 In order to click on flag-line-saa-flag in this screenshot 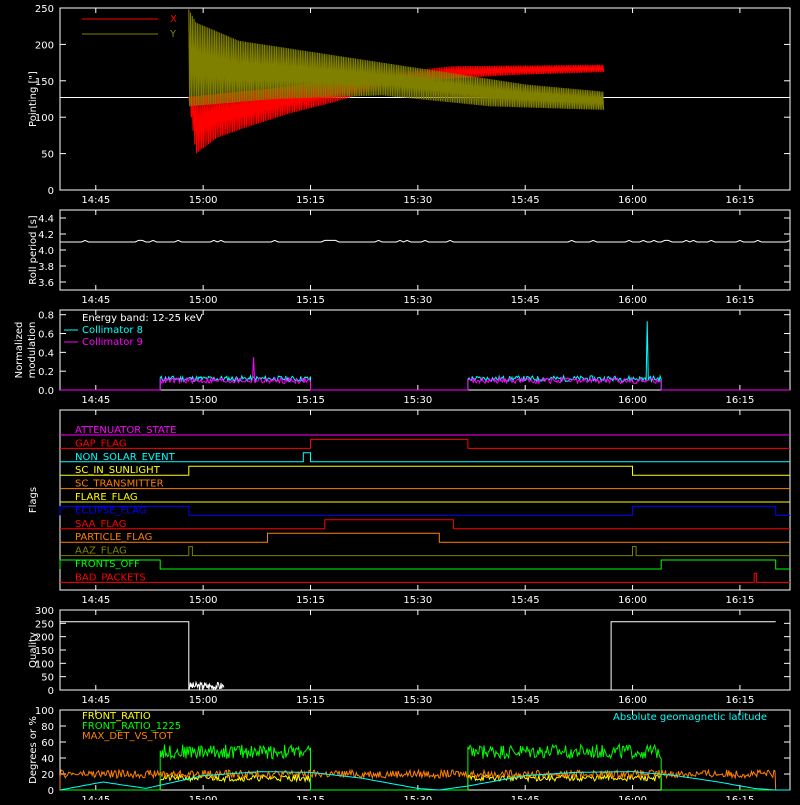, I will do `click(425, 524)`.